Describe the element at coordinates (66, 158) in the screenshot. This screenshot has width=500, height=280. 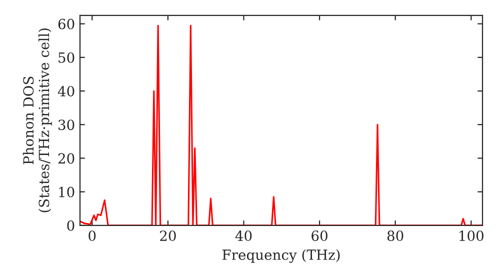
I see `y-tick-label: 20` at that location.